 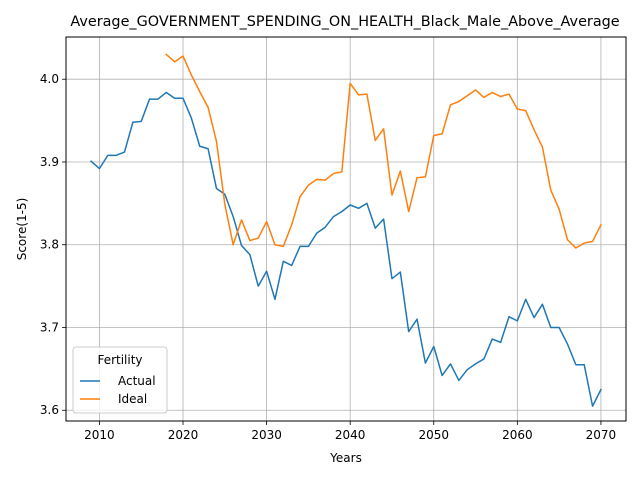 I want to click on y-tick-label: 3.7, so click(x=49, y=327).